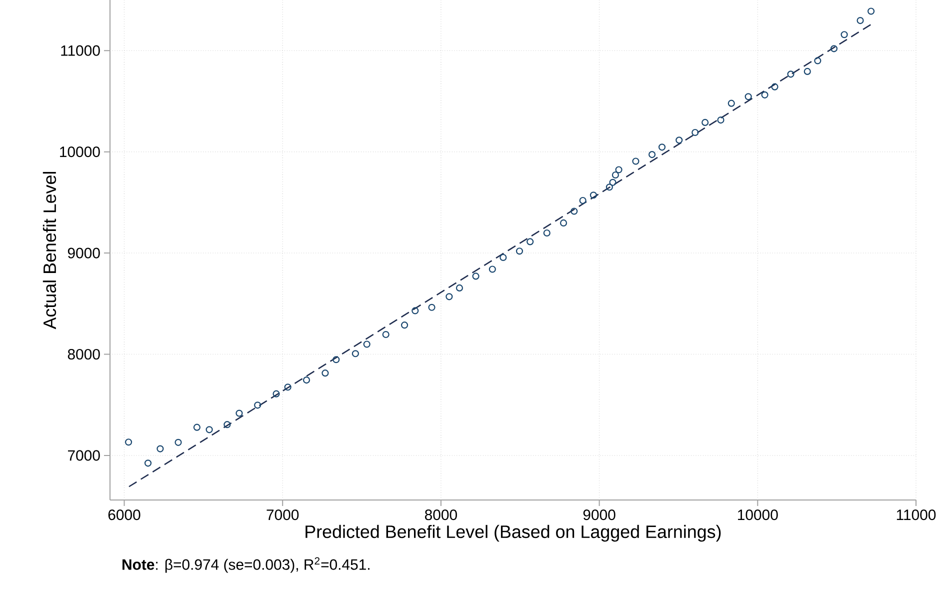 The image size is (938, 601). I want to click on text: Note: β=0.974 (se=0.003), R$^{2}$=0.451., so click(246, 565).